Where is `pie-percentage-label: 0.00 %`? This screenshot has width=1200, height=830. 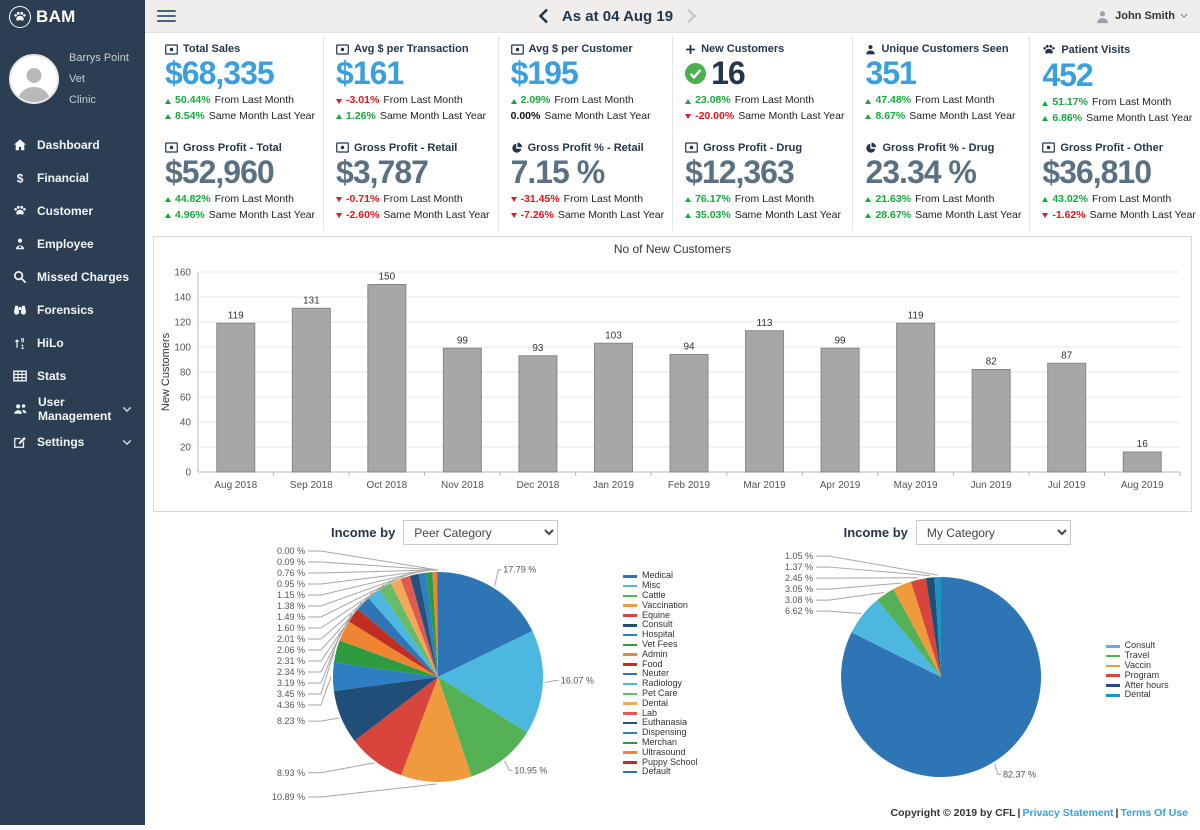 pie-percentage-label: 0.00 % is located at coordinates (291, 551).